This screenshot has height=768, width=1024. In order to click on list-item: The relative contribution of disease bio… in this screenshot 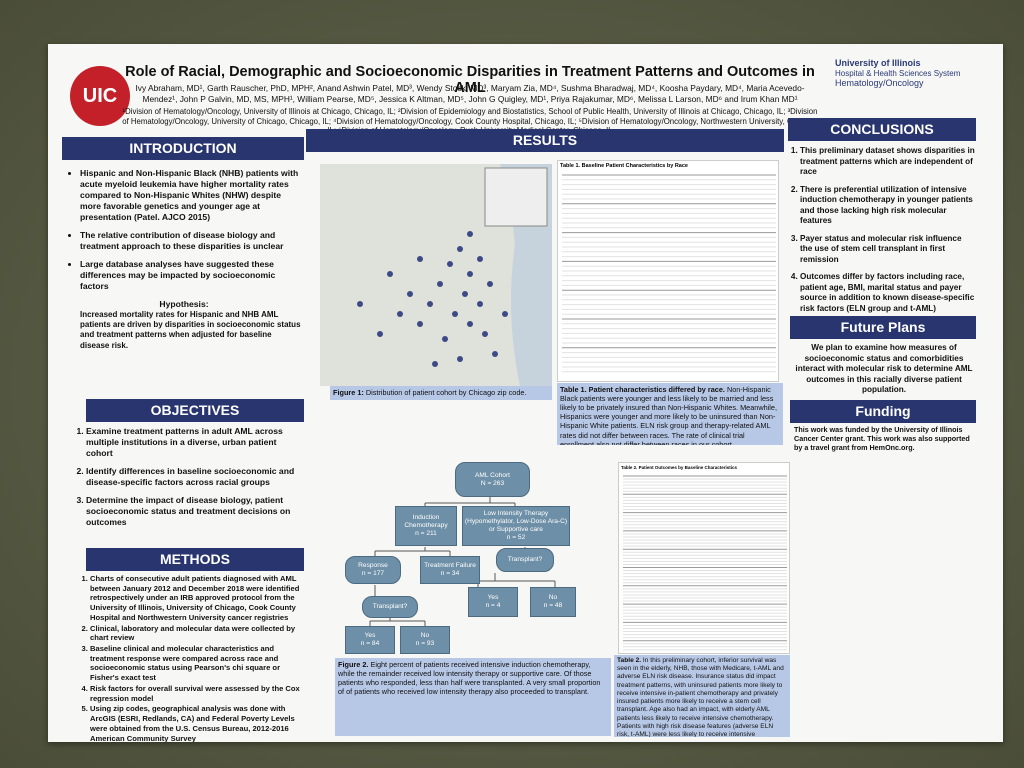, I will do `click(191, 241)`.